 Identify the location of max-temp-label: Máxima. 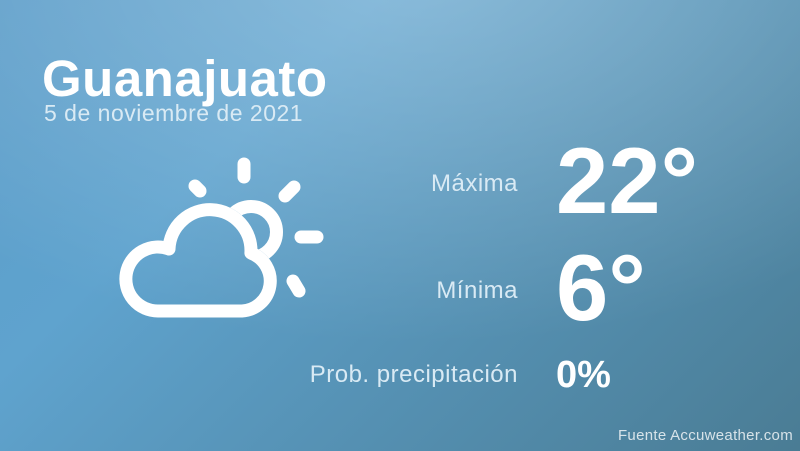
(474, 183).